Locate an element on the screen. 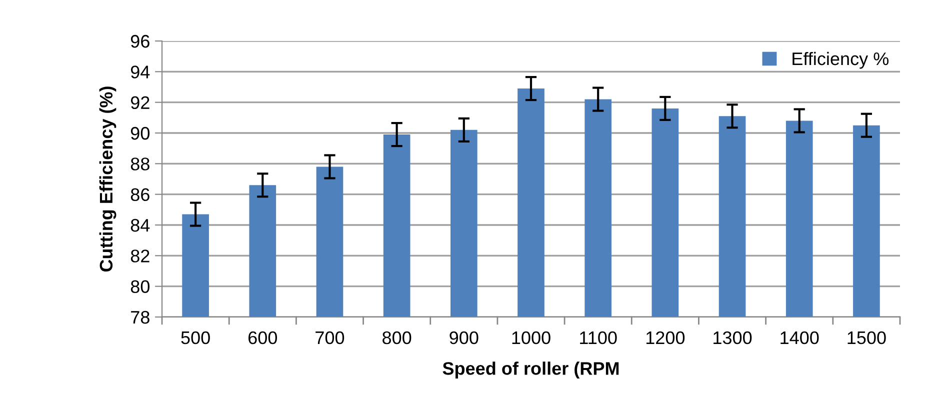 Image resolution: width=925 pixels, height=417 pixels. x-tick-label: 1500 is located at coordinates (867, 337).